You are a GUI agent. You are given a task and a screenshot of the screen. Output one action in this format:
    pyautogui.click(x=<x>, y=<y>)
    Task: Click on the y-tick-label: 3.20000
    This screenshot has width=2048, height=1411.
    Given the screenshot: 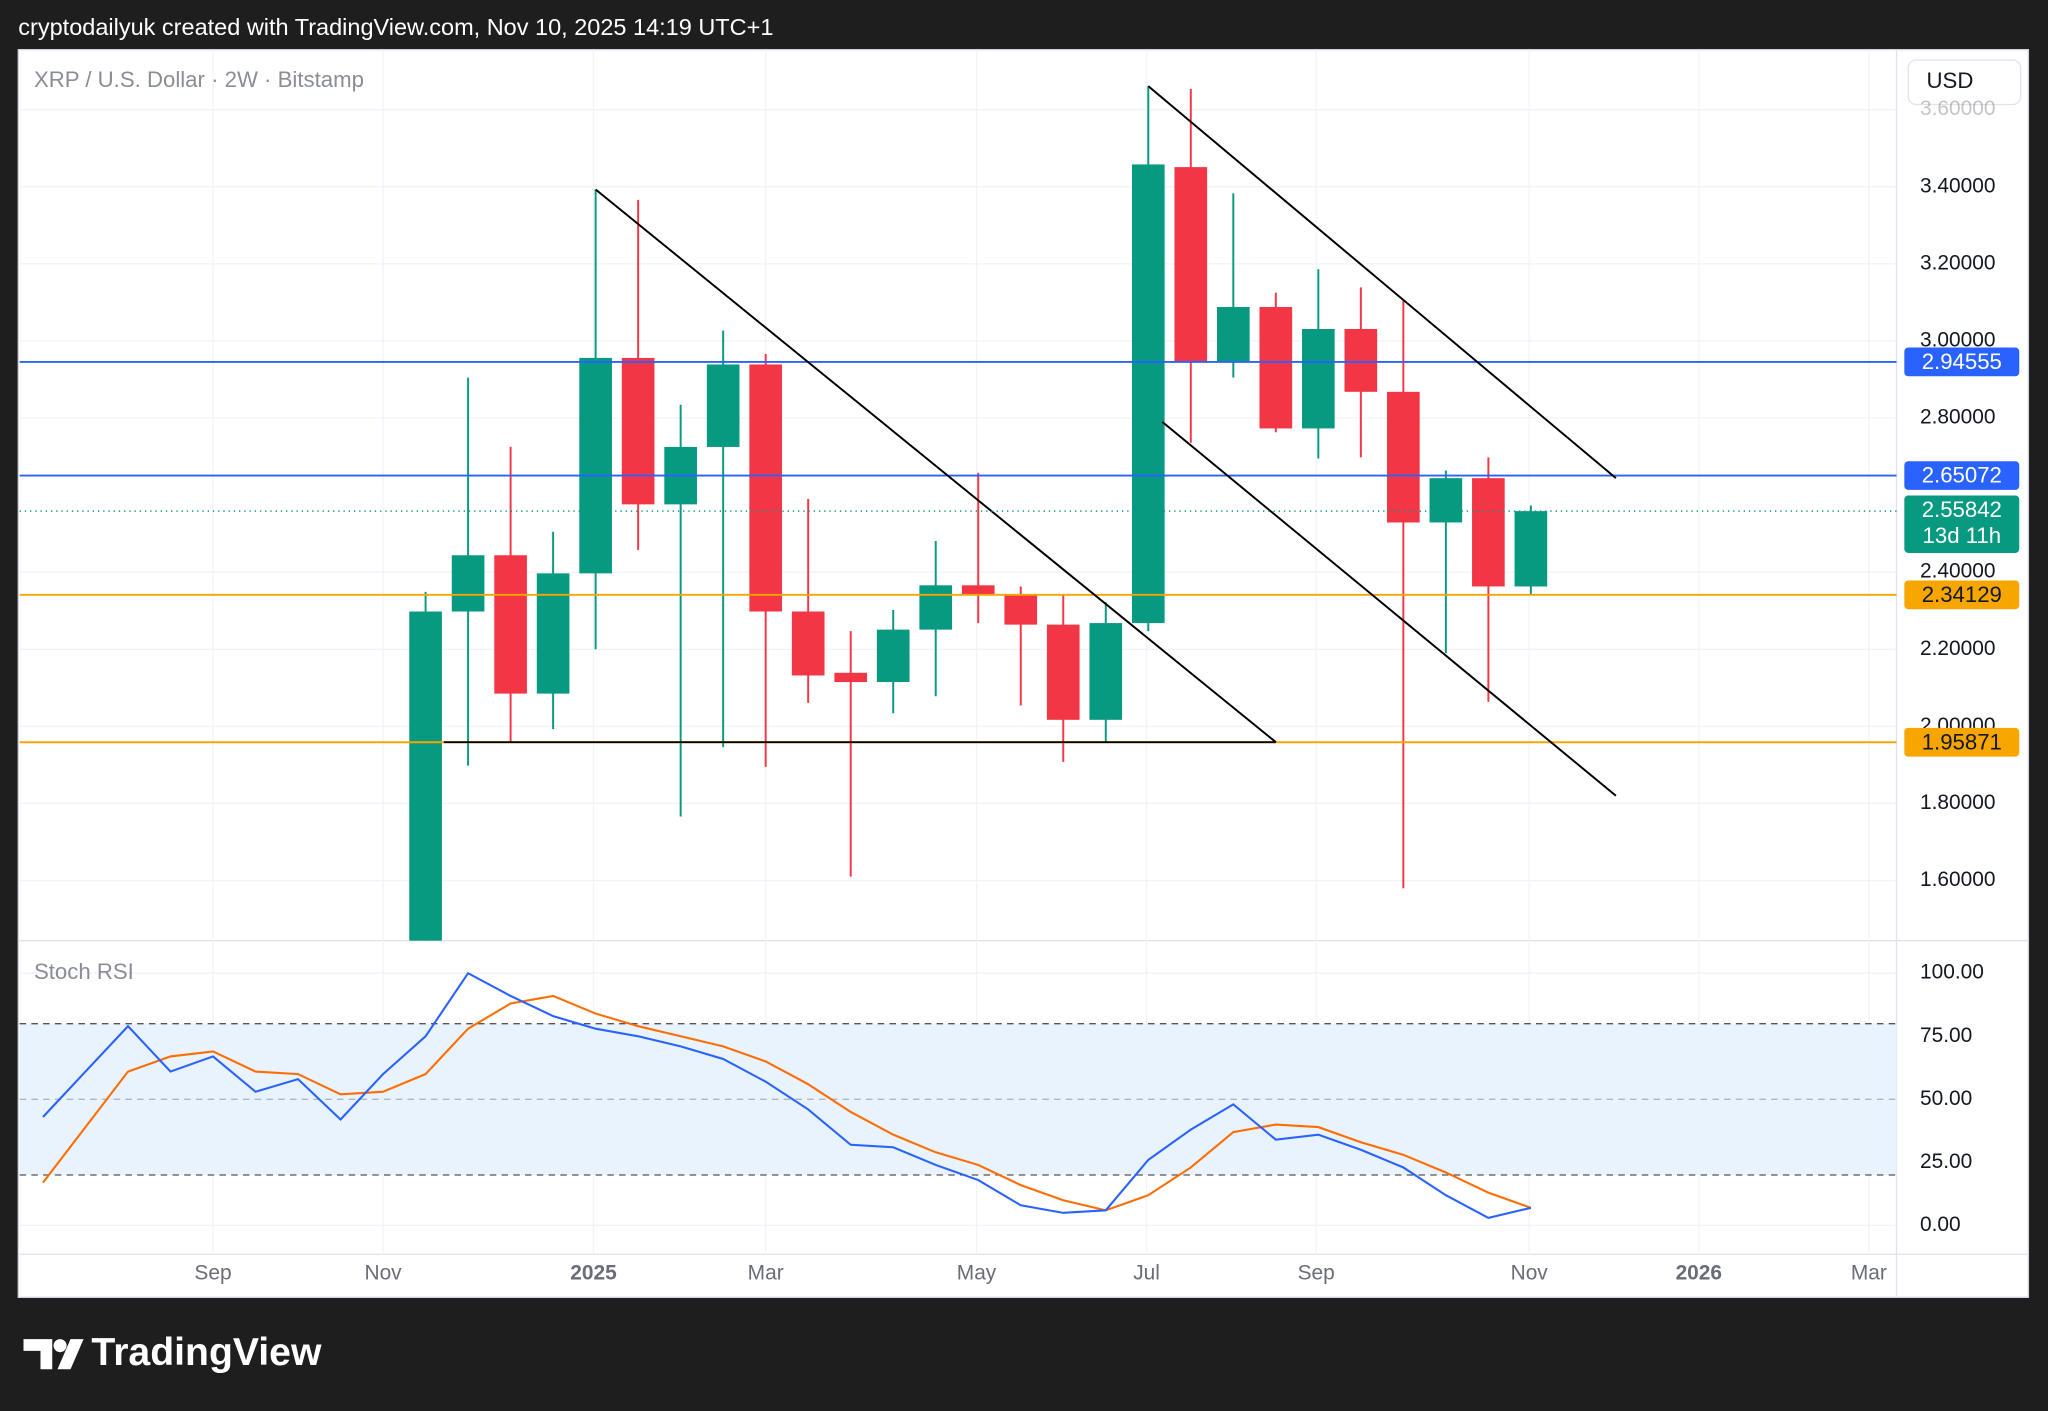 What is the action you would take?
    pyautogui.click(x=1958, y=262)
    